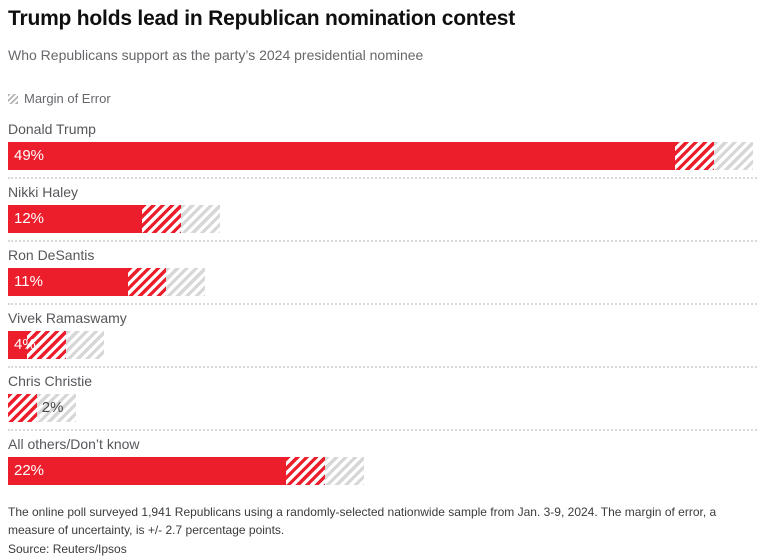  I want to click on bar-row: Chris Christie 2%, so click(382, 405).